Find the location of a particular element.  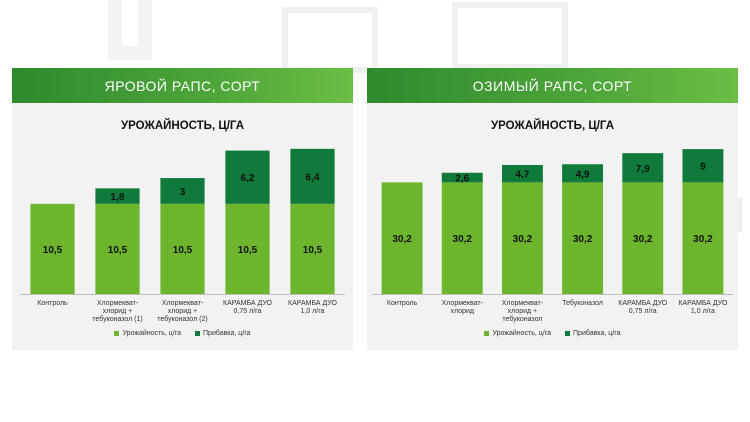

data-label-increase: 3 is located at coordinates (183, 192).